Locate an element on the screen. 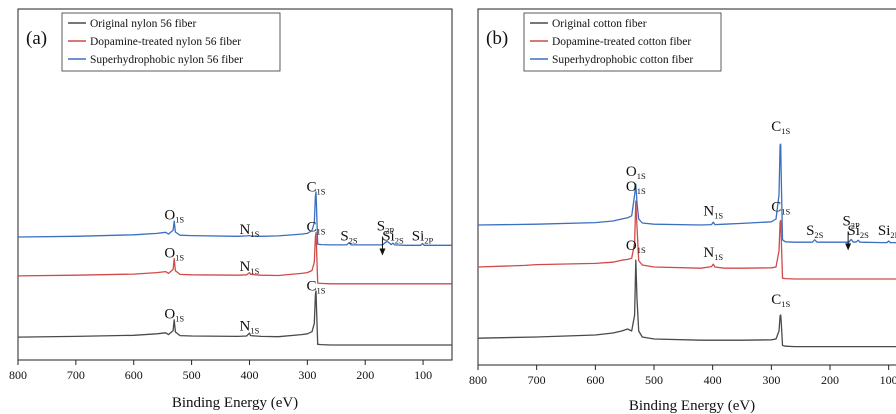 The width and height of the screenshot is (896, 414). legend-label-dopamine: Dopamine-treated nylon 56 fiber is located at coordinates (165, 42).